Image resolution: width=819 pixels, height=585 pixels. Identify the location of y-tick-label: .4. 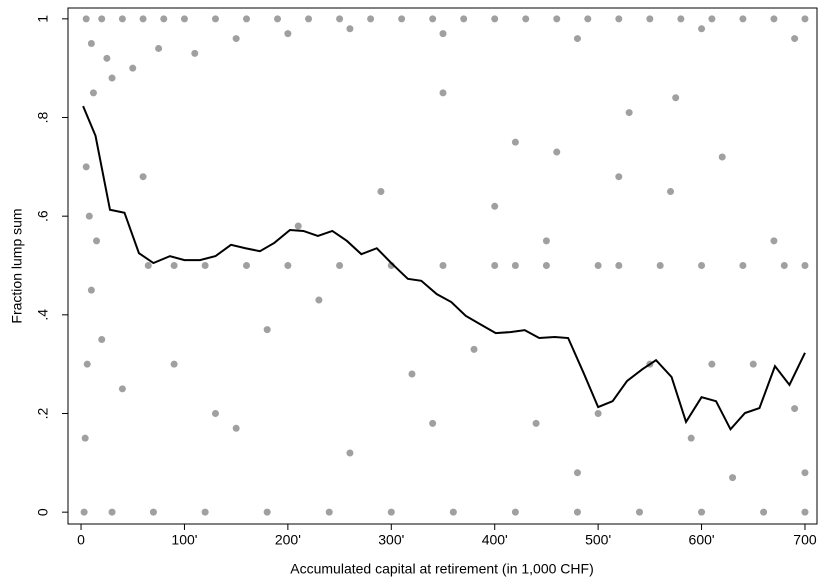
(43, 315).